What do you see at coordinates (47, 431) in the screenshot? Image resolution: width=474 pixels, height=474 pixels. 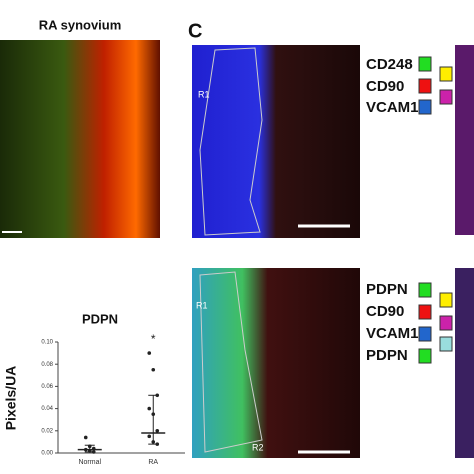 I see `y-tick-label: 0.02` at bounding box center [47, 431].